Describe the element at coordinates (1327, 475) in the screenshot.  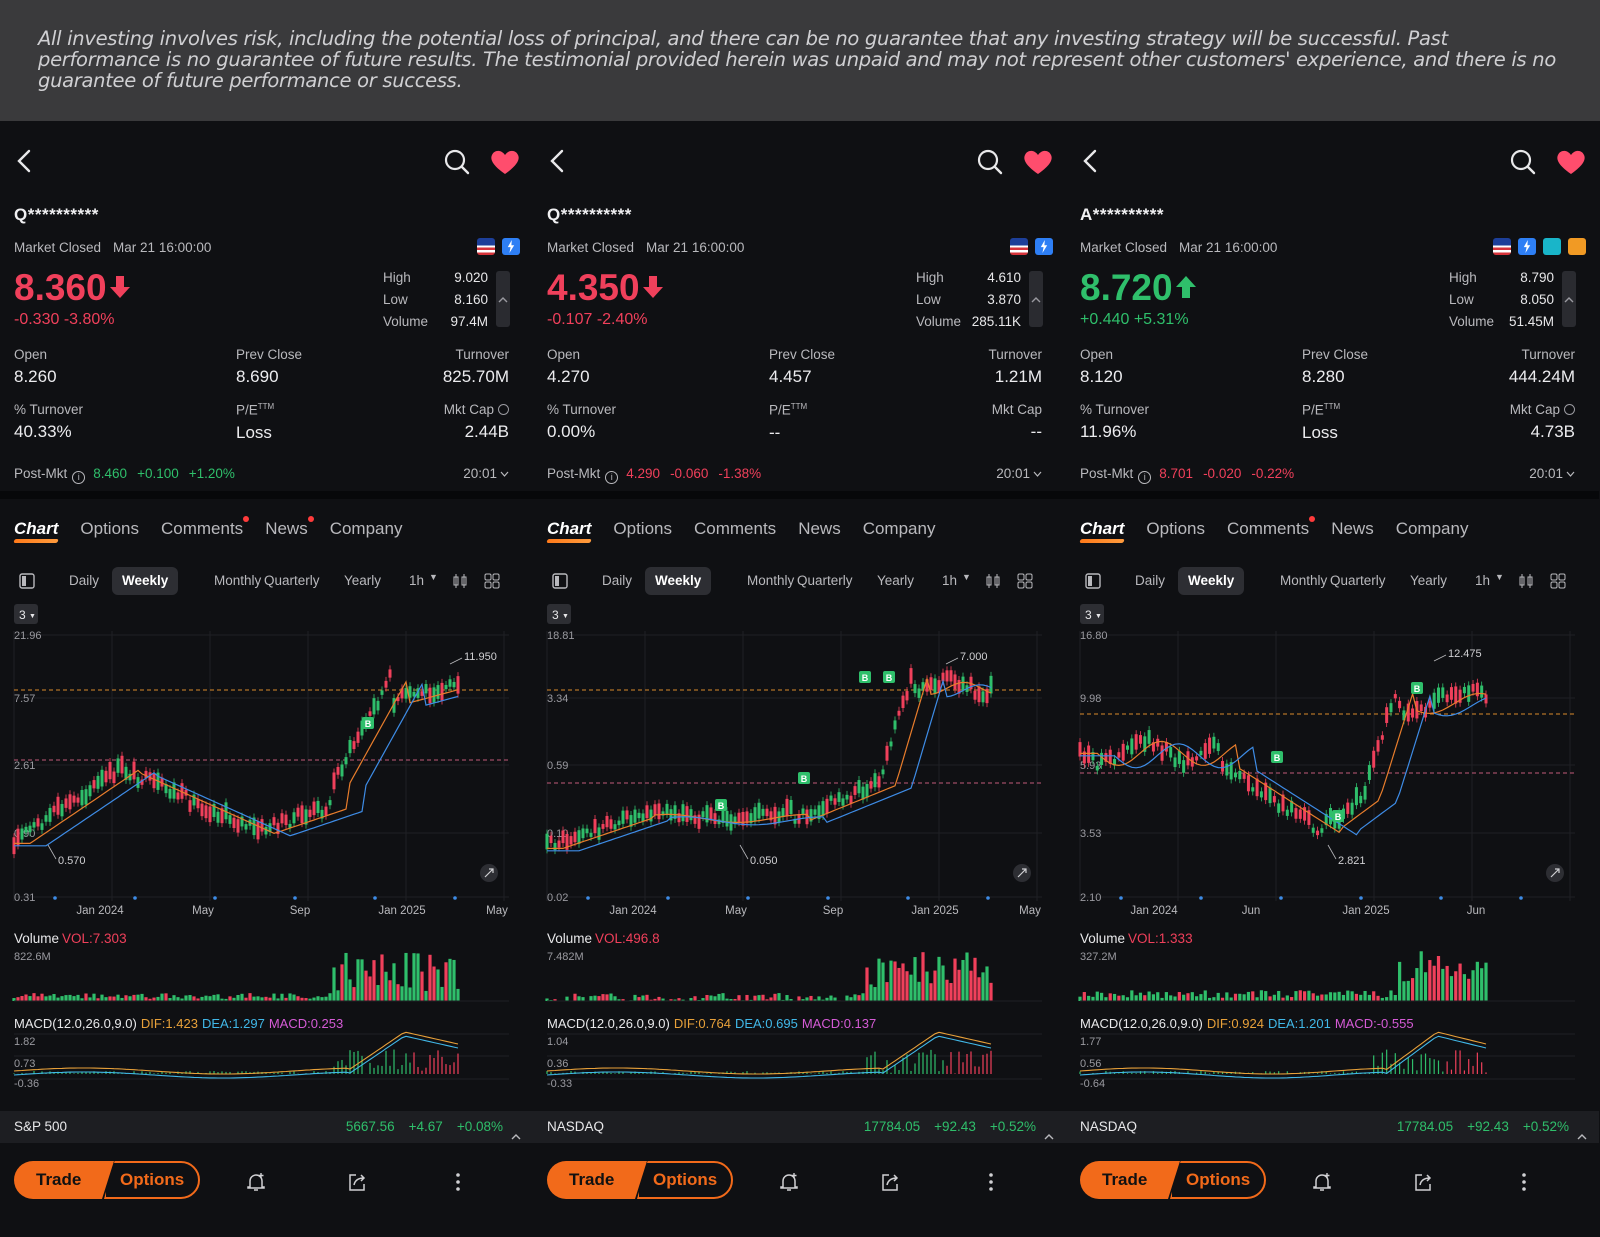
I see `post-market-row: Post-Mkt i 8.701 -0.020 -0.22% 20:01` at that location.